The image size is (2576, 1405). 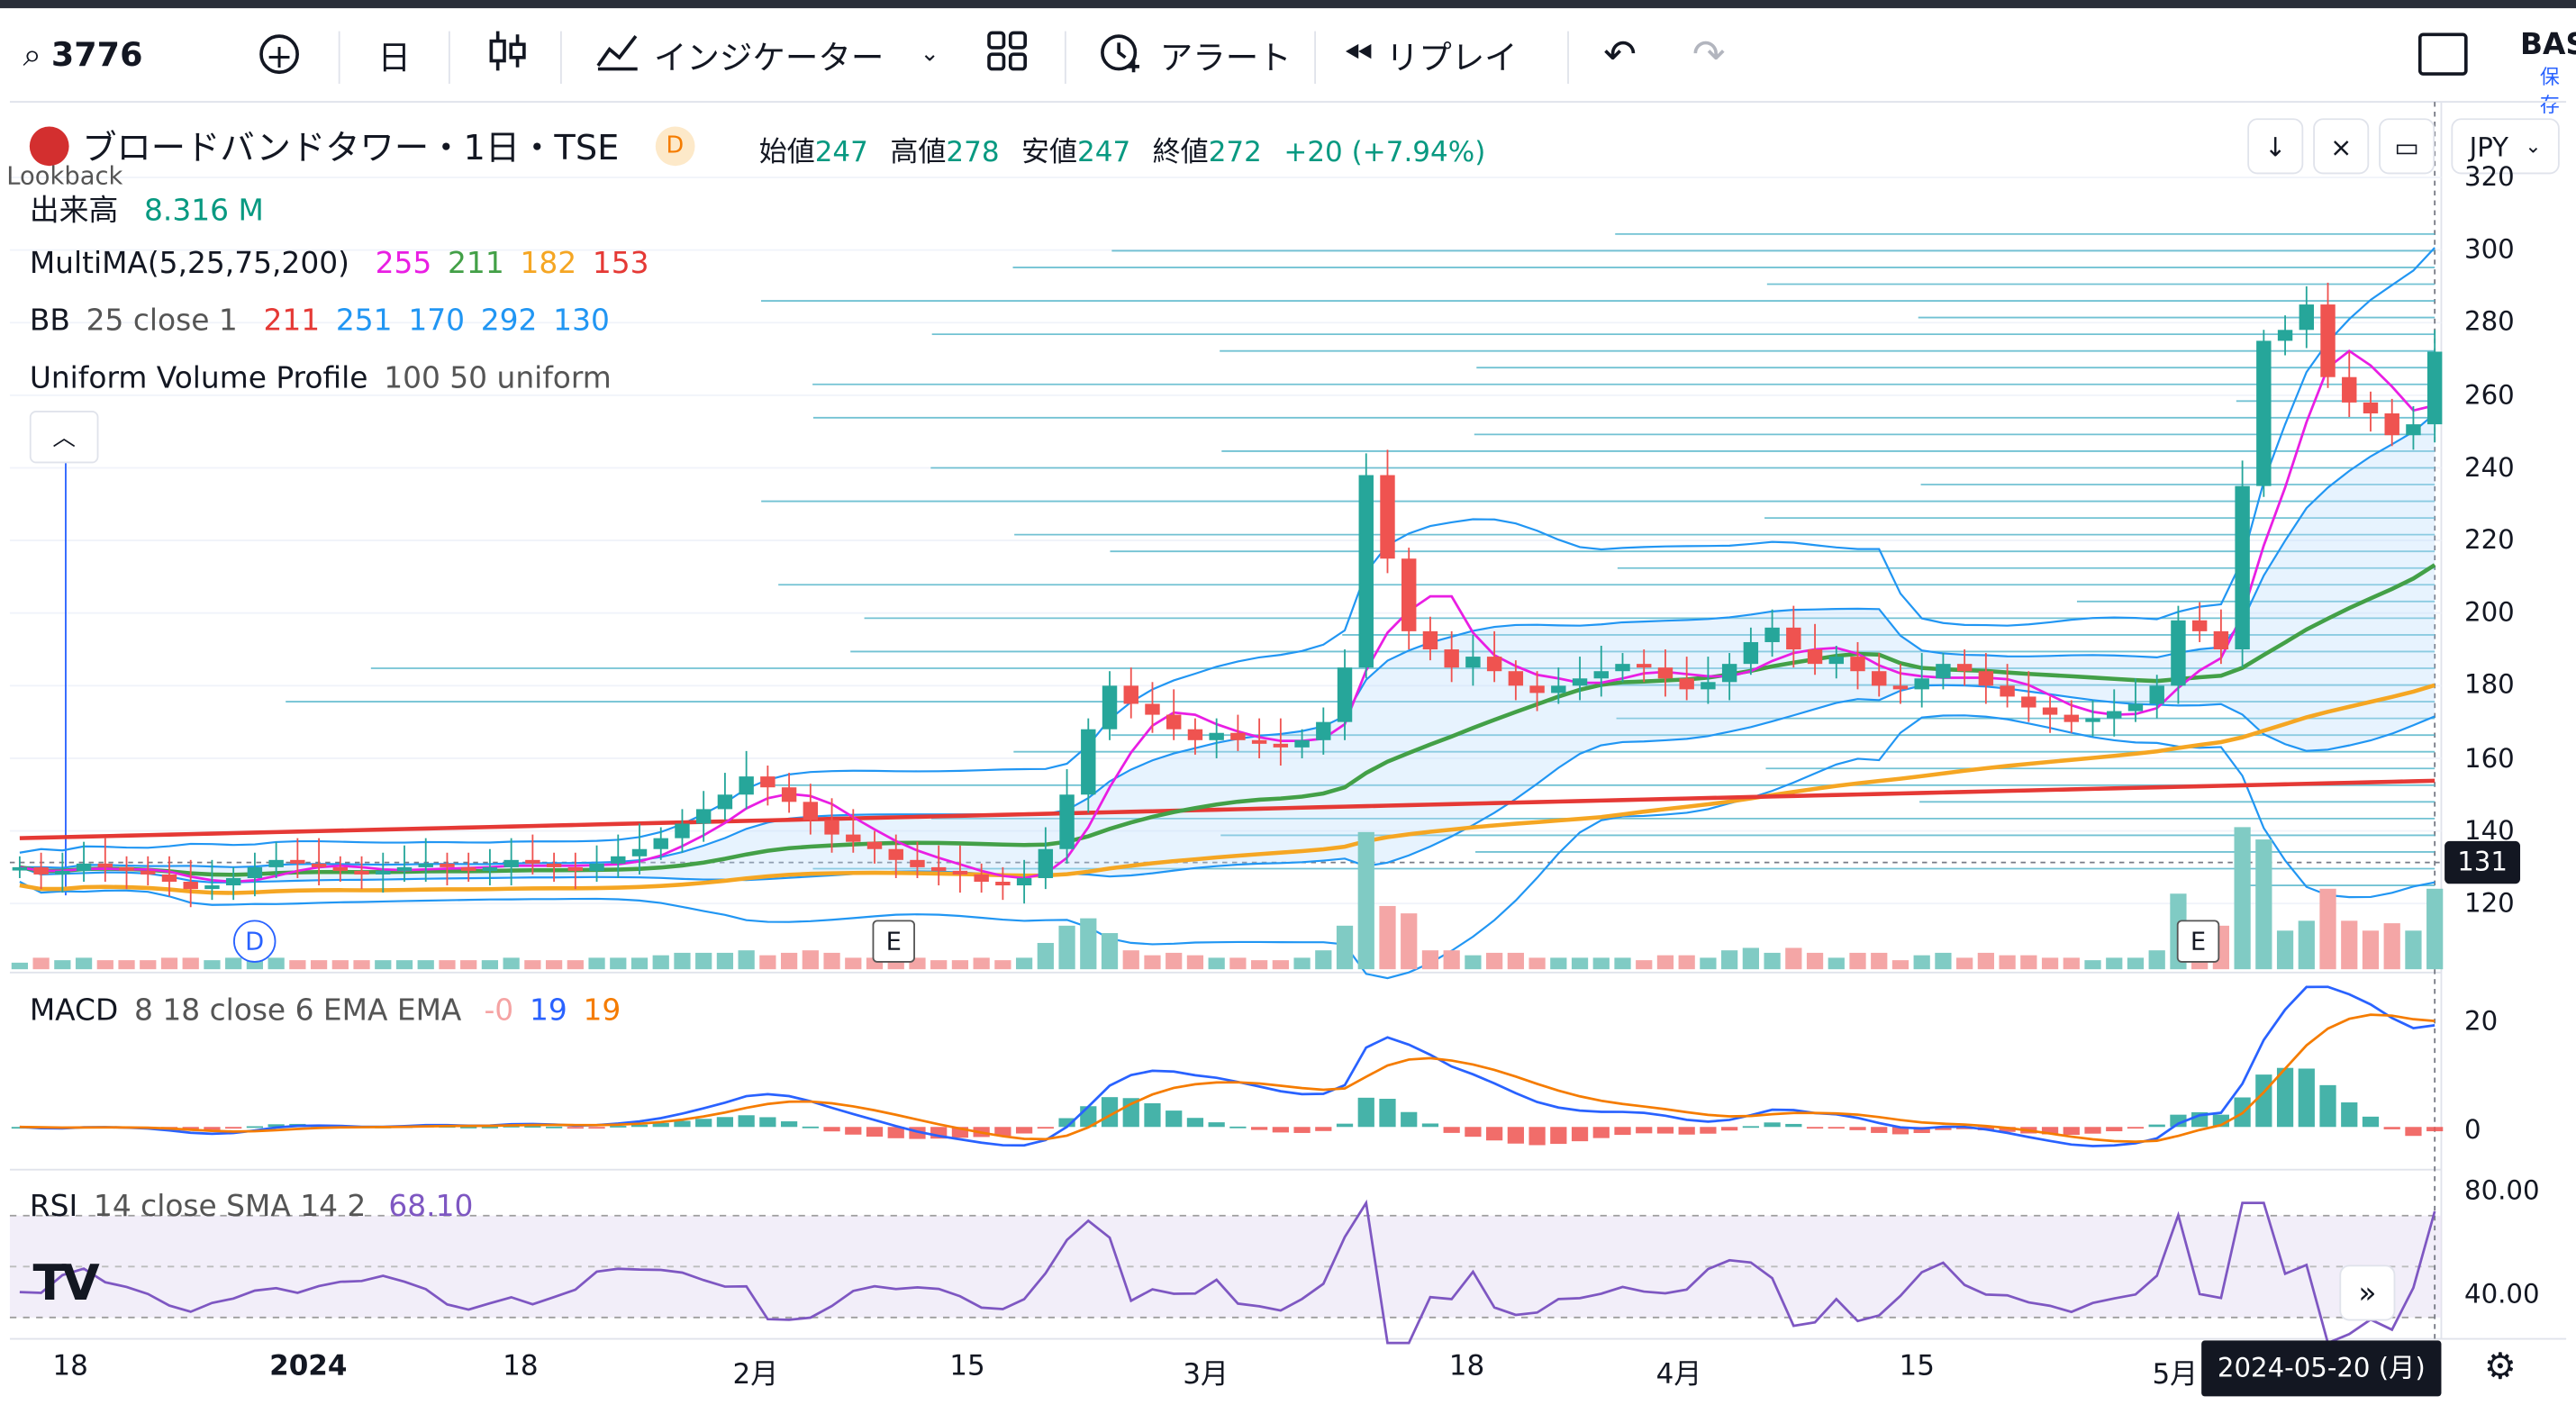 What do you see at coordinates (32, 54) in the screenshot?
I see `search-icon: ⌕` at bounding box center [32, 54].